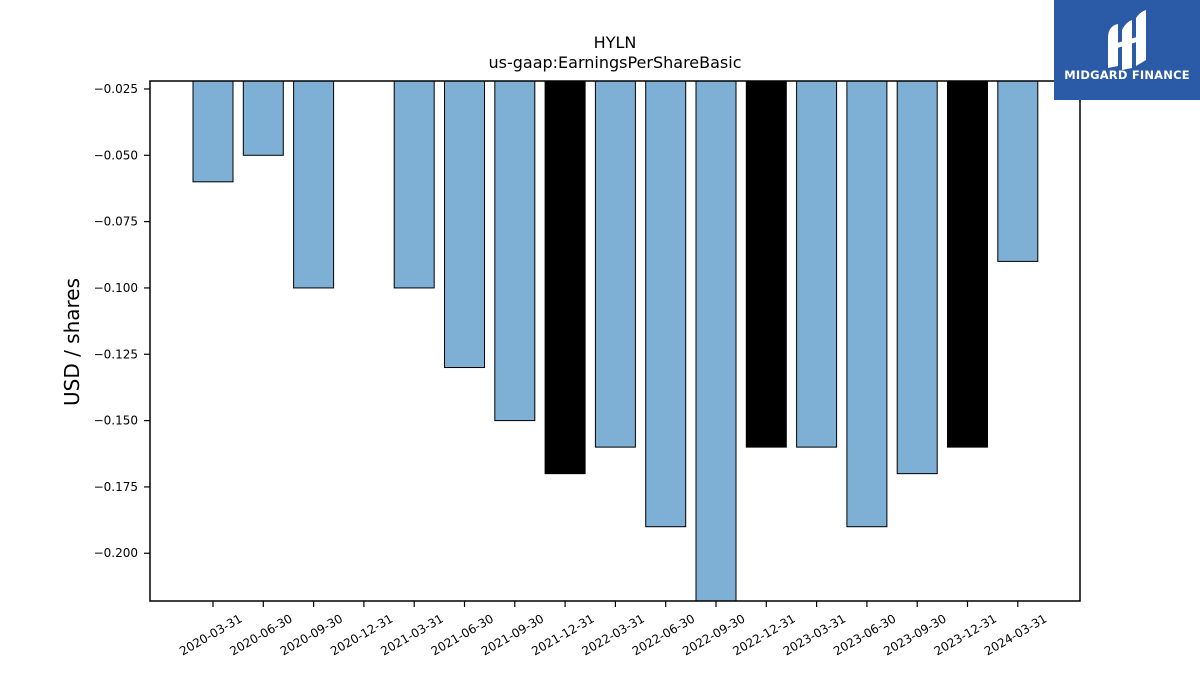 This screenshot has width=1200, height=675. Describe the element at coordinates (614, 62) in the screenshot. I see `chart-subtitle: us-gaap:EarningsPerShareBasic` at that location.